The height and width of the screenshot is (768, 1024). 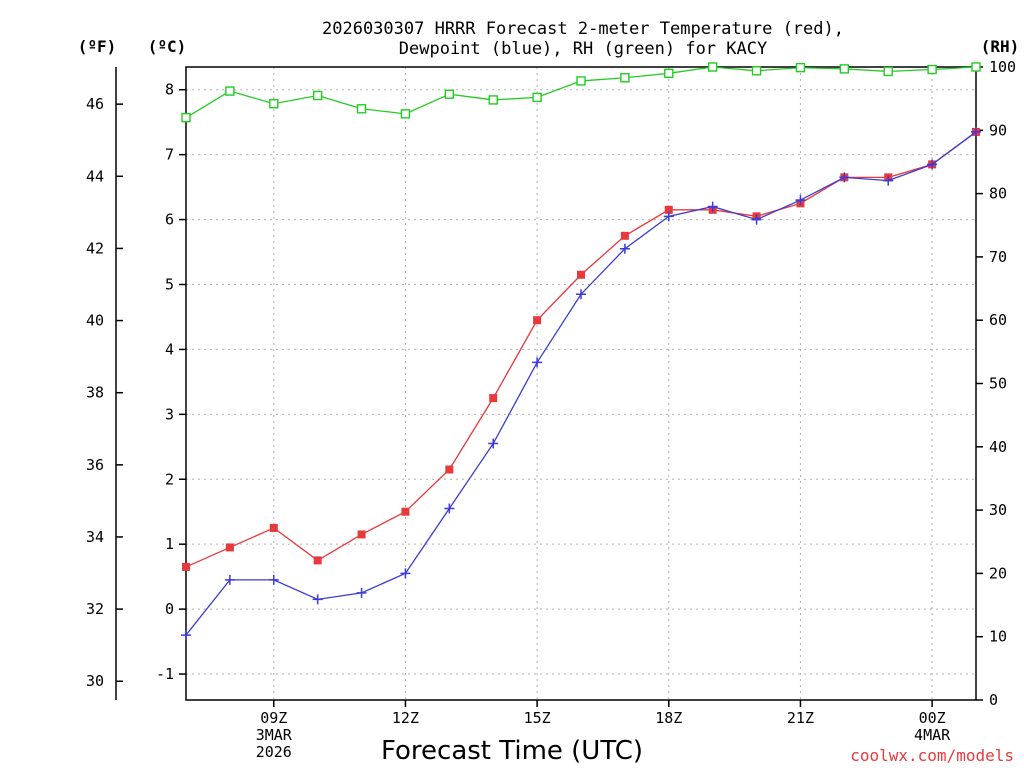 I want to click on rh-tick-label: 60, so click(x=998, y=320).